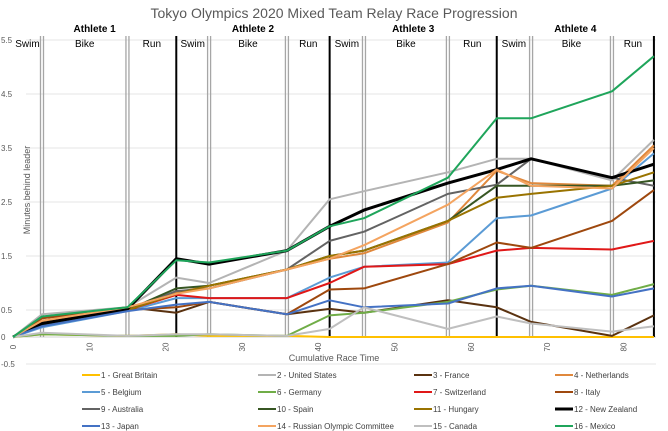 The height and width of the screenshot is (431, 668). What do you see at coordinates (395, 346) in the screenshot?
I see `x-tick-label: 50` at bounding box center [395, 346].